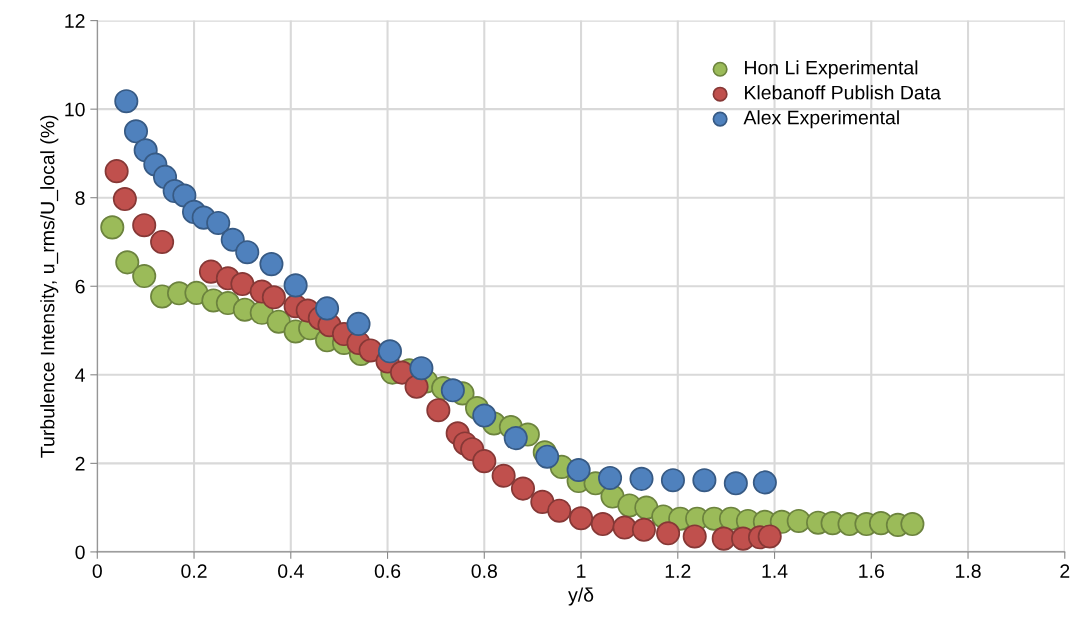 The height and width of the screenshot is (644, 1081). Describe the element at coordinates (581, 571) in the screenshot. I see `x-tick-label: 1` at that location.